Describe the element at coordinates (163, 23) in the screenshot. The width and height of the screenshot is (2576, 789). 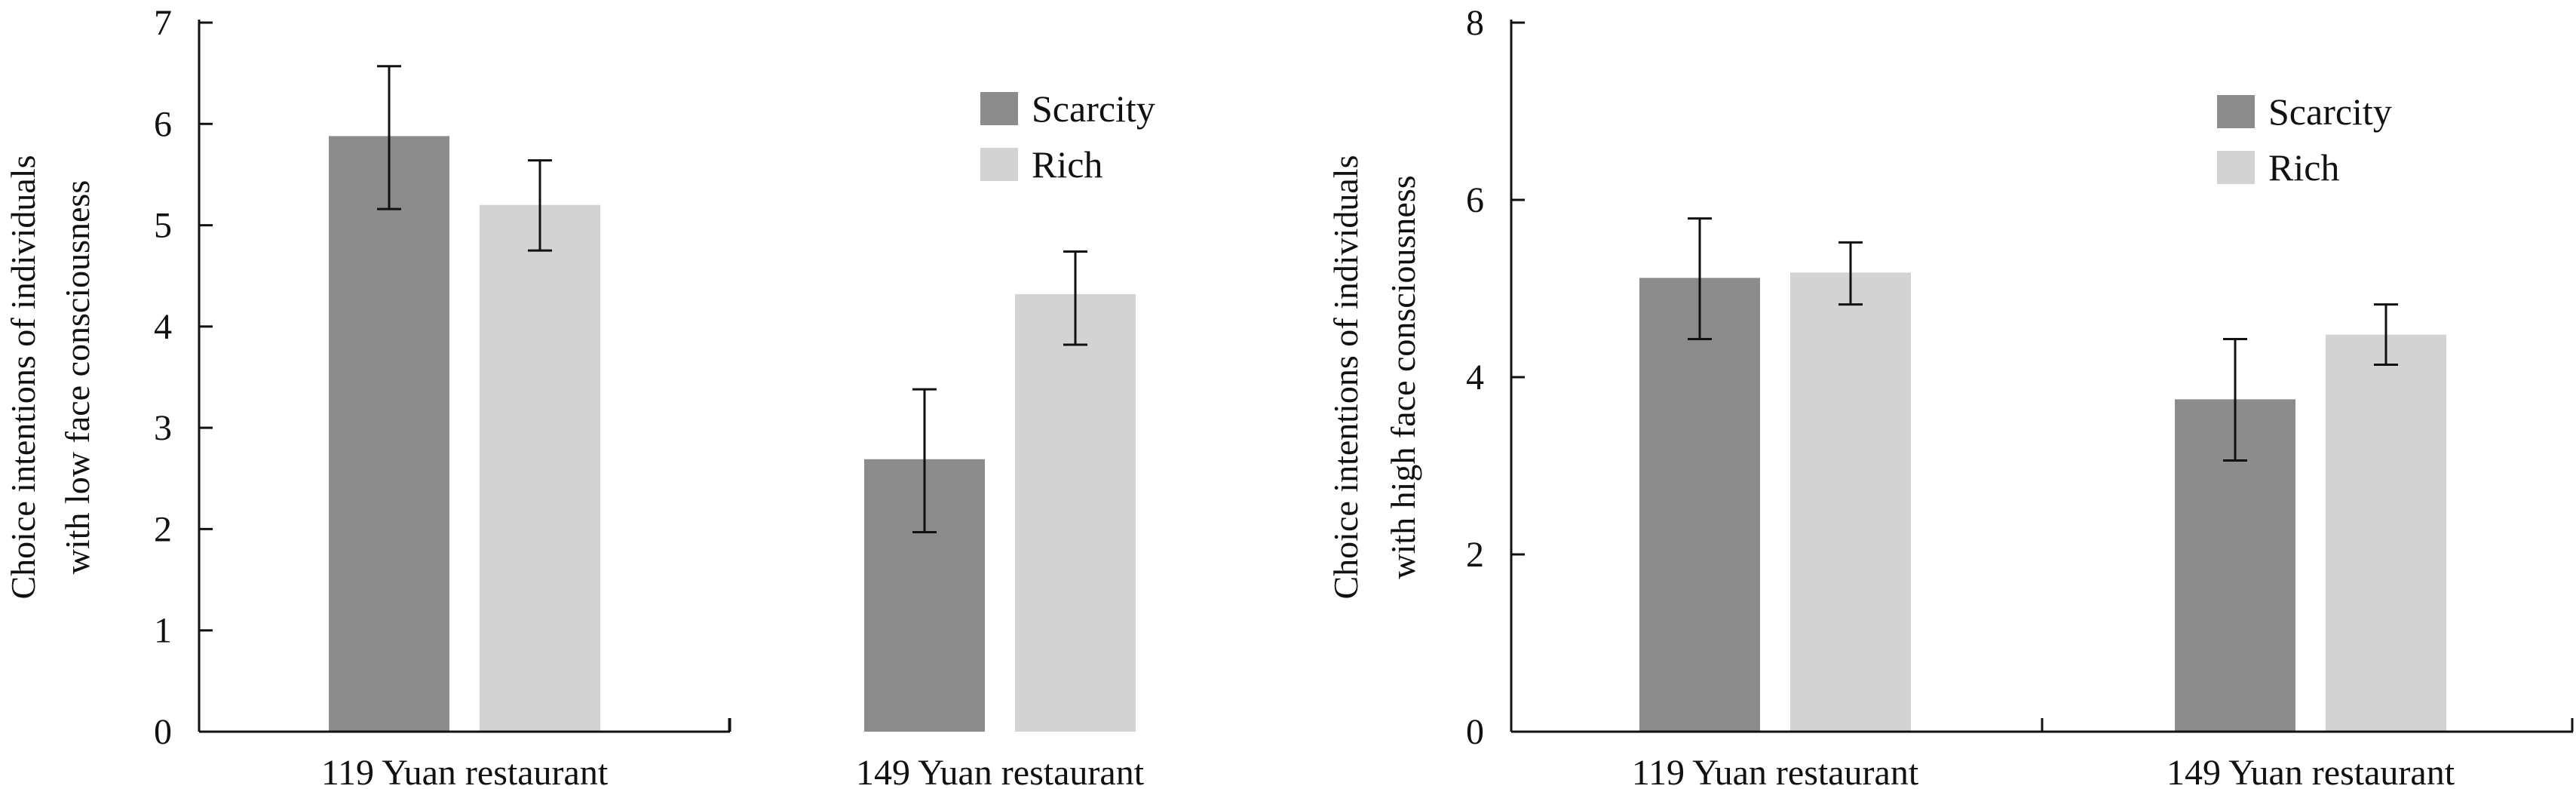
I see `y-tick-label: 7` at that location.